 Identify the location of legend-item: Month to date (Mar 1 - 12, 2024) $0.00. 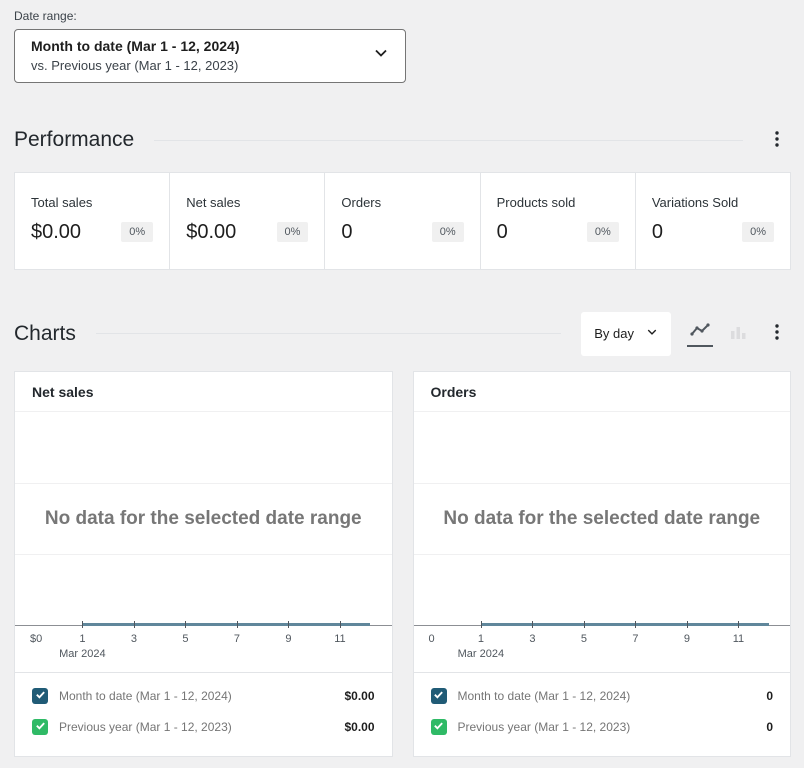
(203, 696).